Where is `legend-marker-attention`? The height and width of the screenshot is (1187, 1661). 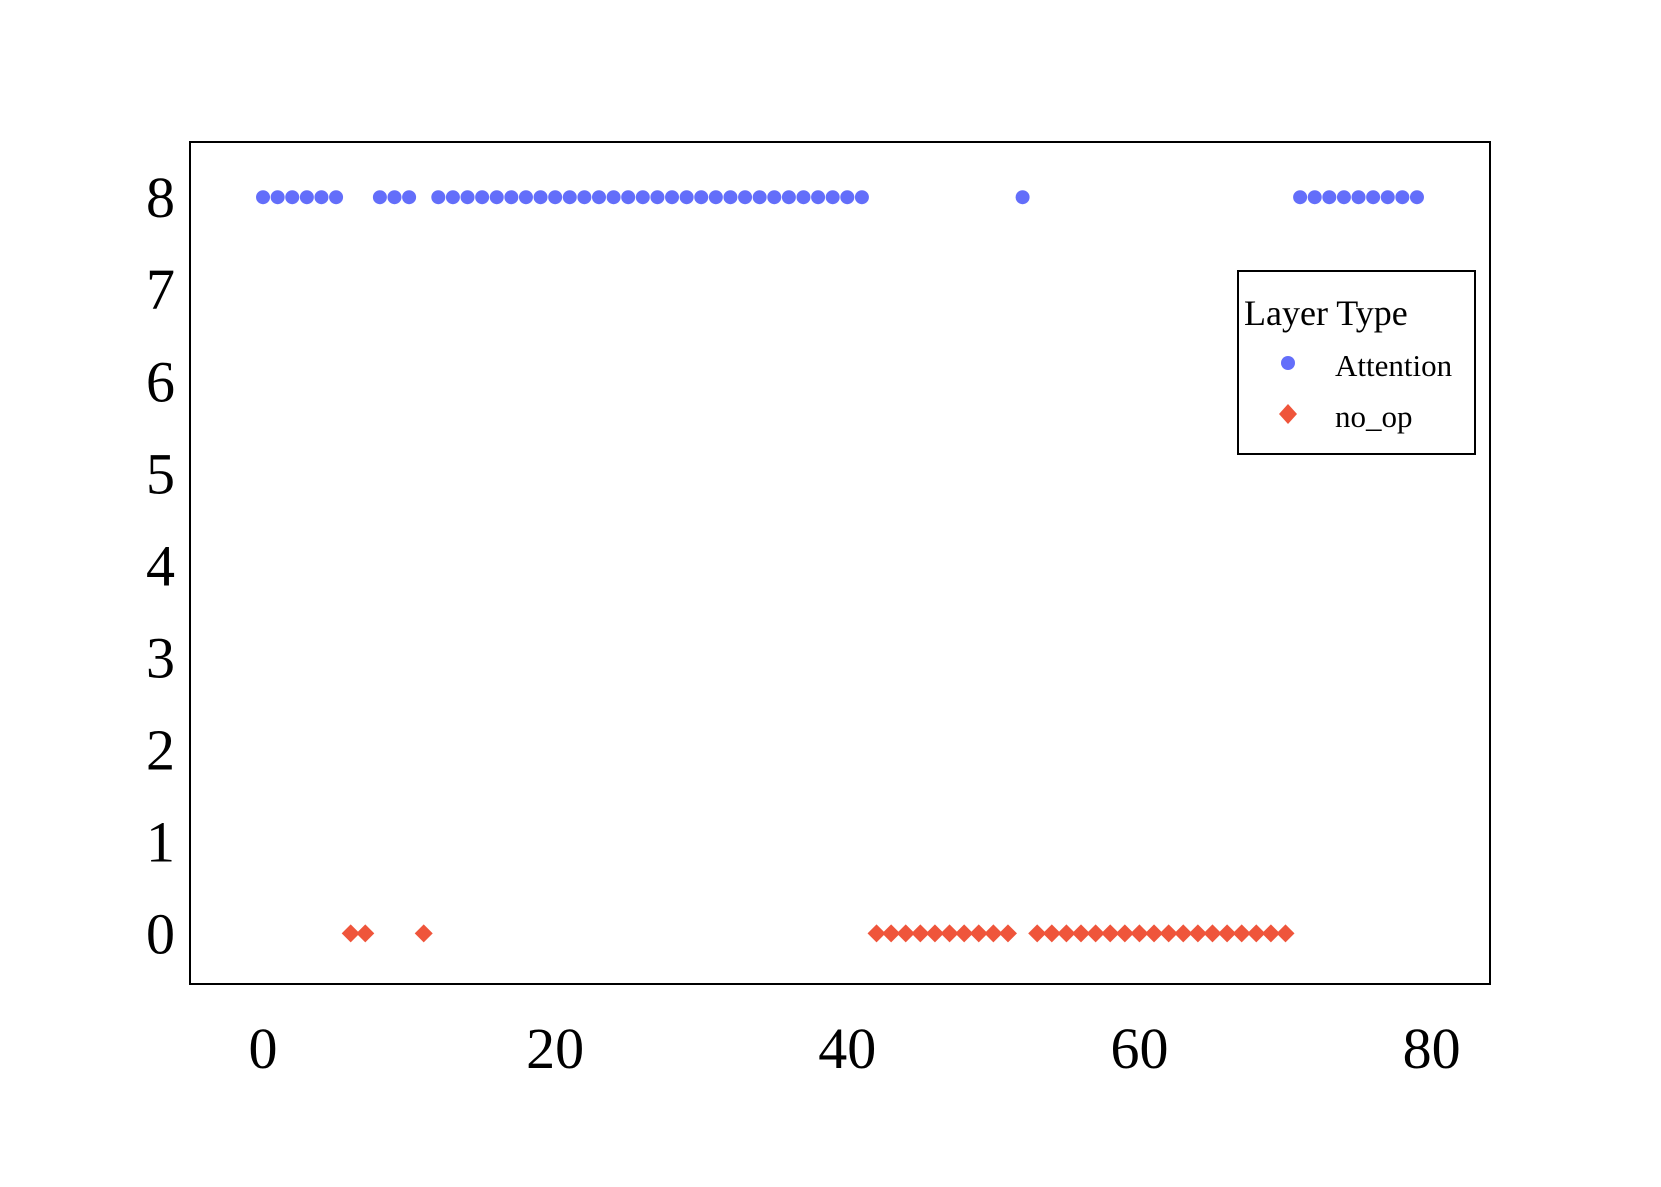
legend-marker-attention is located at coordinates (1288, 363).